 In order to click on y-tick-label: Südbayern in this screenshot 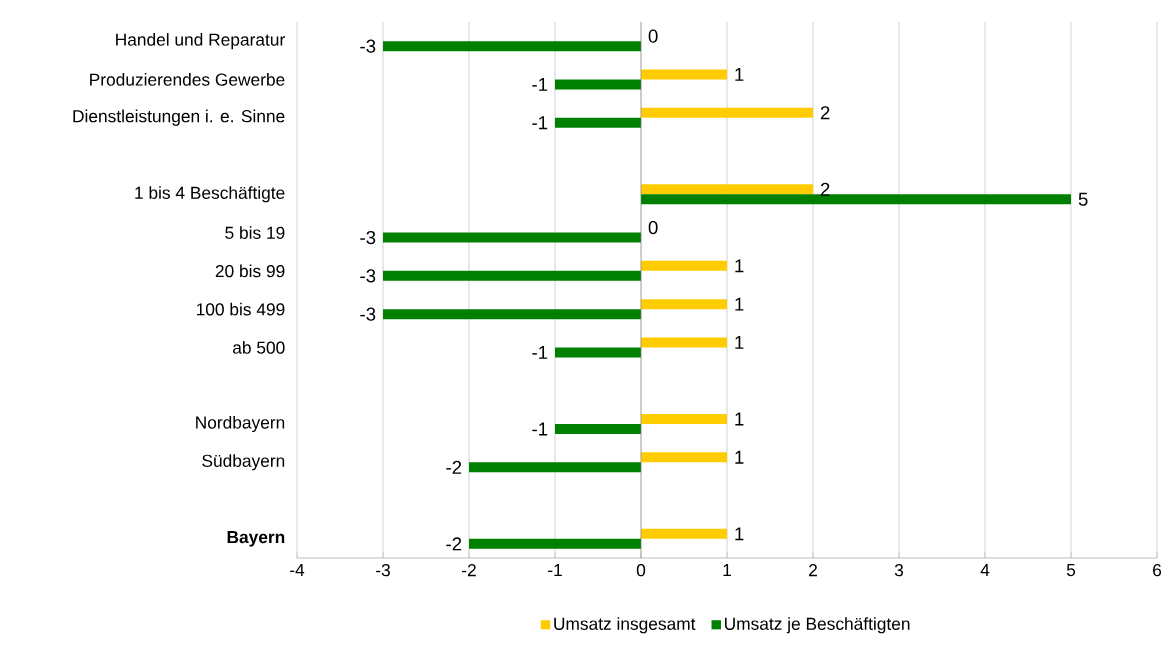, I will do `click(243, 462)`.